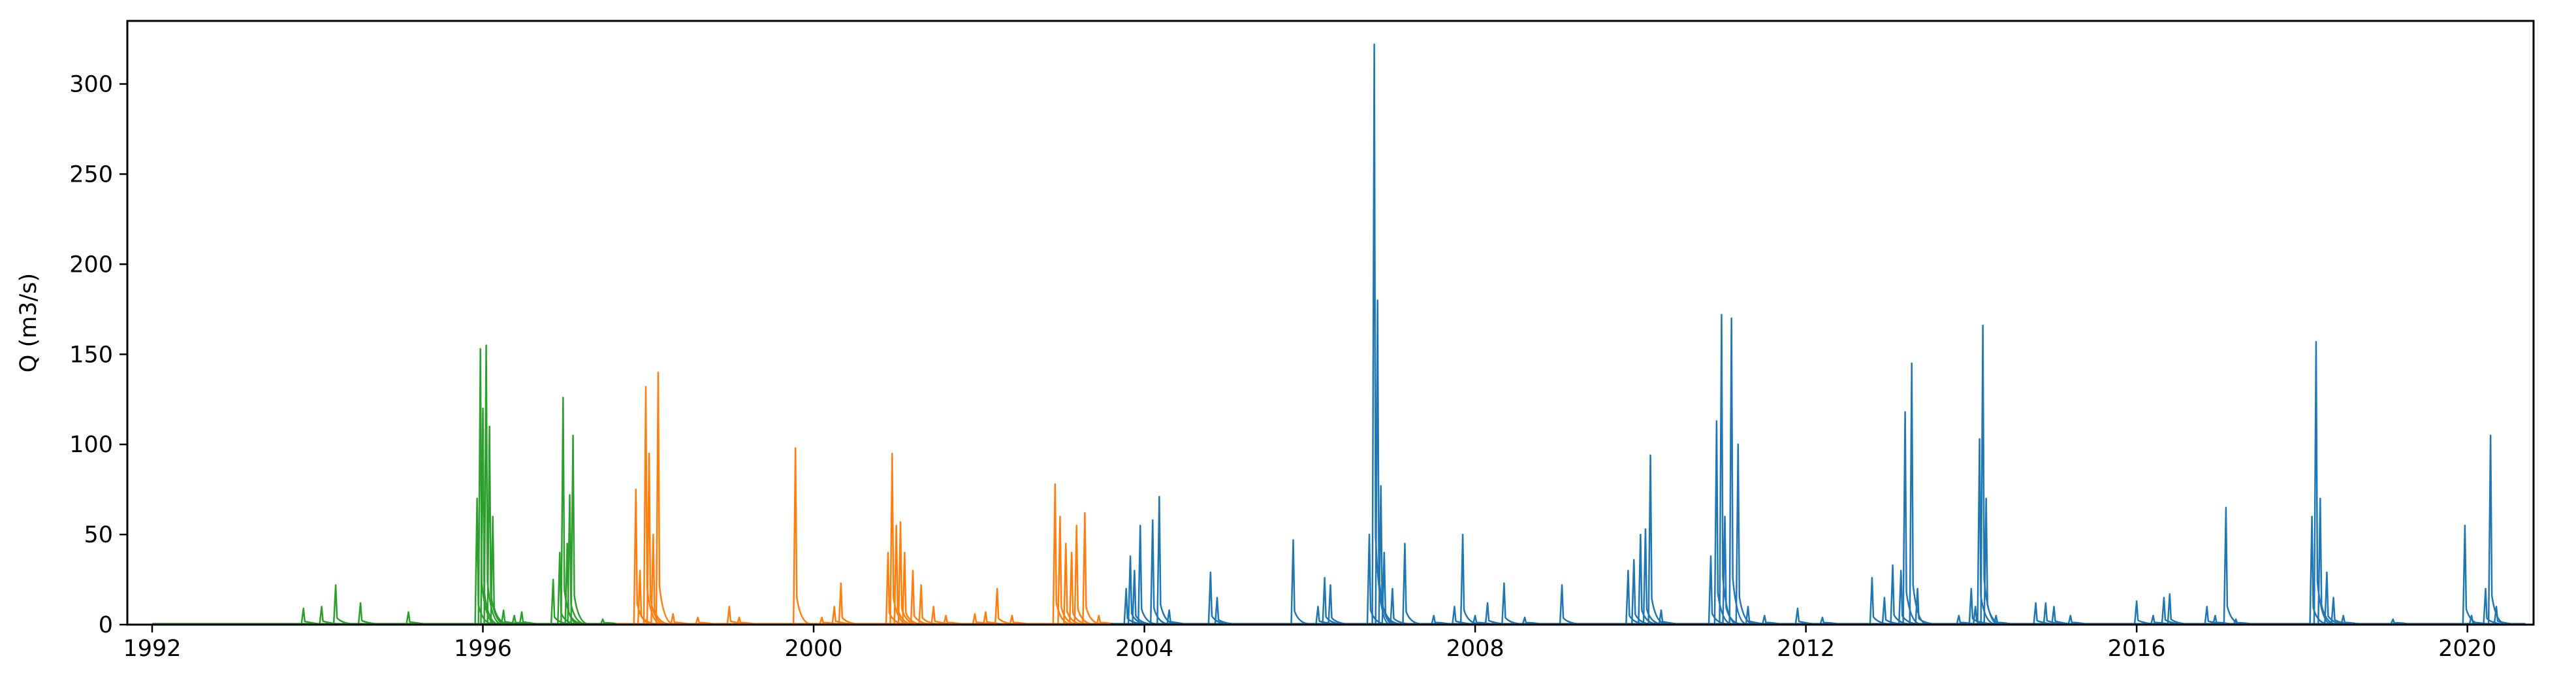 The height and width of the screenshot is (688, 2576). What do you see at coordinates (2137, 649) in the screenshot?
I see `x-tick-label-2016: 2016` at bounding box center [2137, 649].